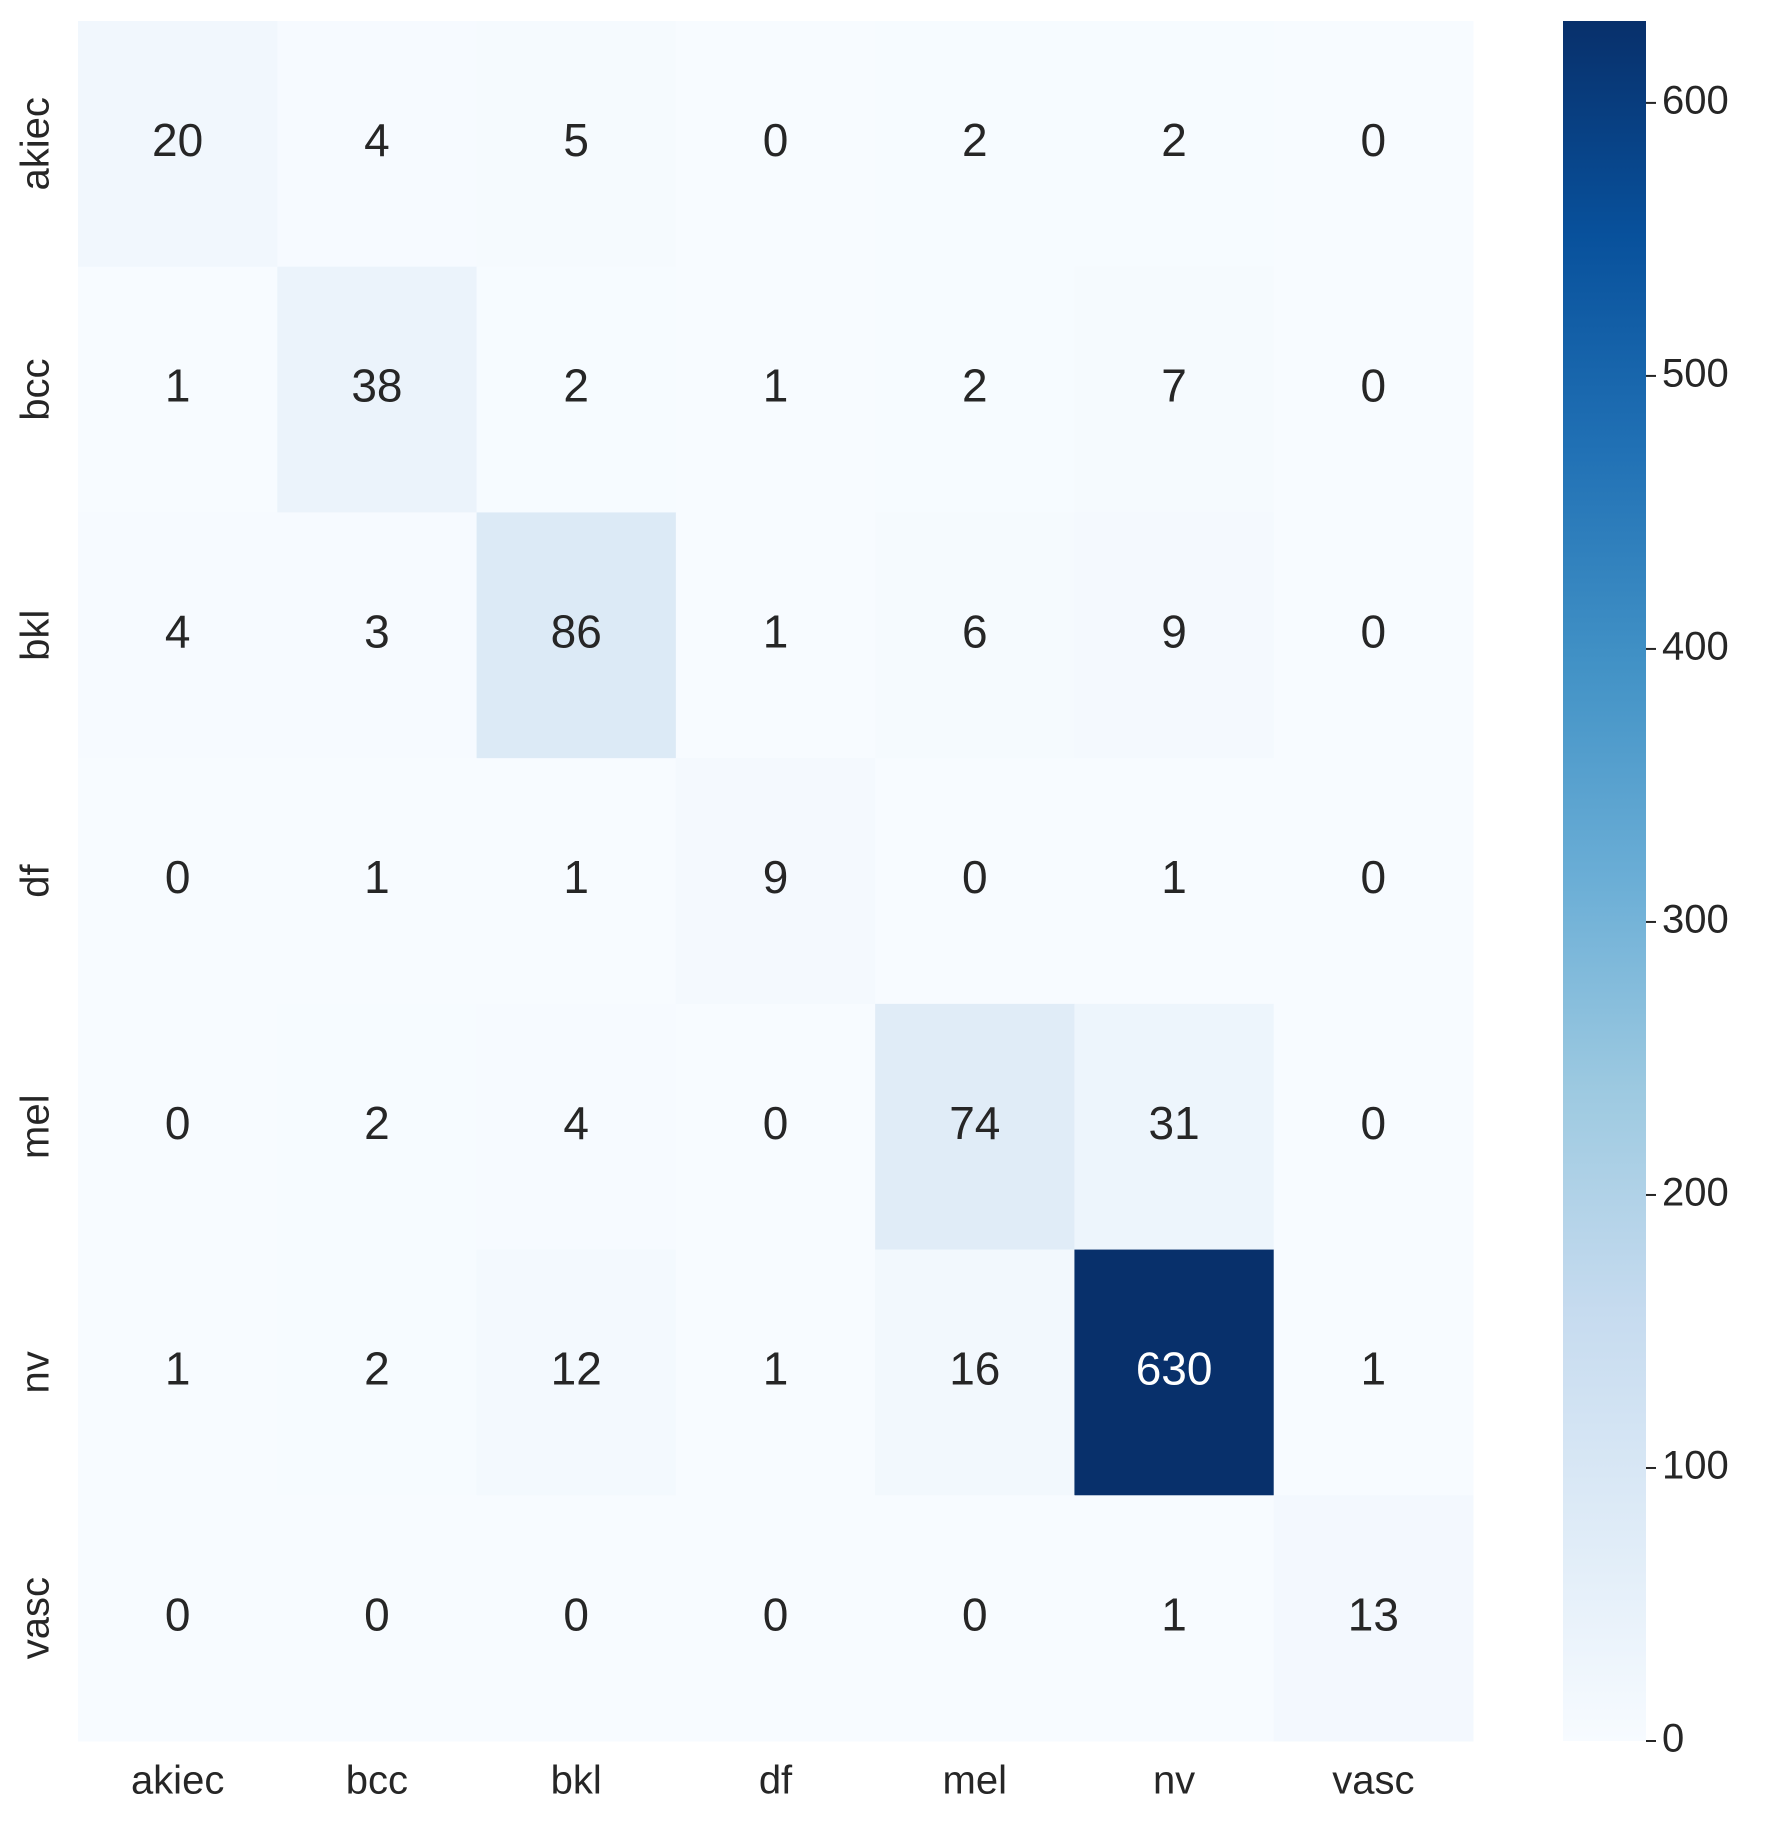 Image resolution: width=1766 pixels, height=1822 pixels. Describe the element at coordinates (974, 1369) in the screenshot. I see `cell-annotation: 16` at that location.